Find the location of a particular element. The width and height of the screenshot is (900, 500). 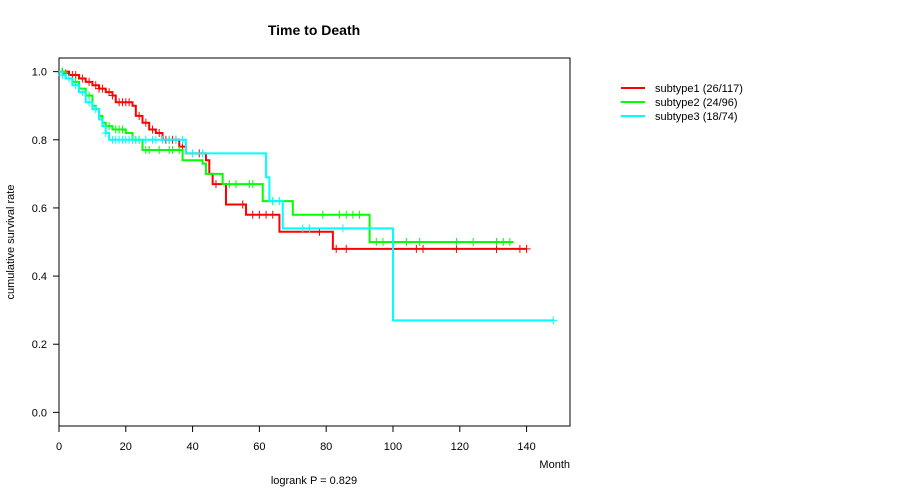

legend-label-subtype1: subtype1 (26/117) is located at coordinates (699, 89).